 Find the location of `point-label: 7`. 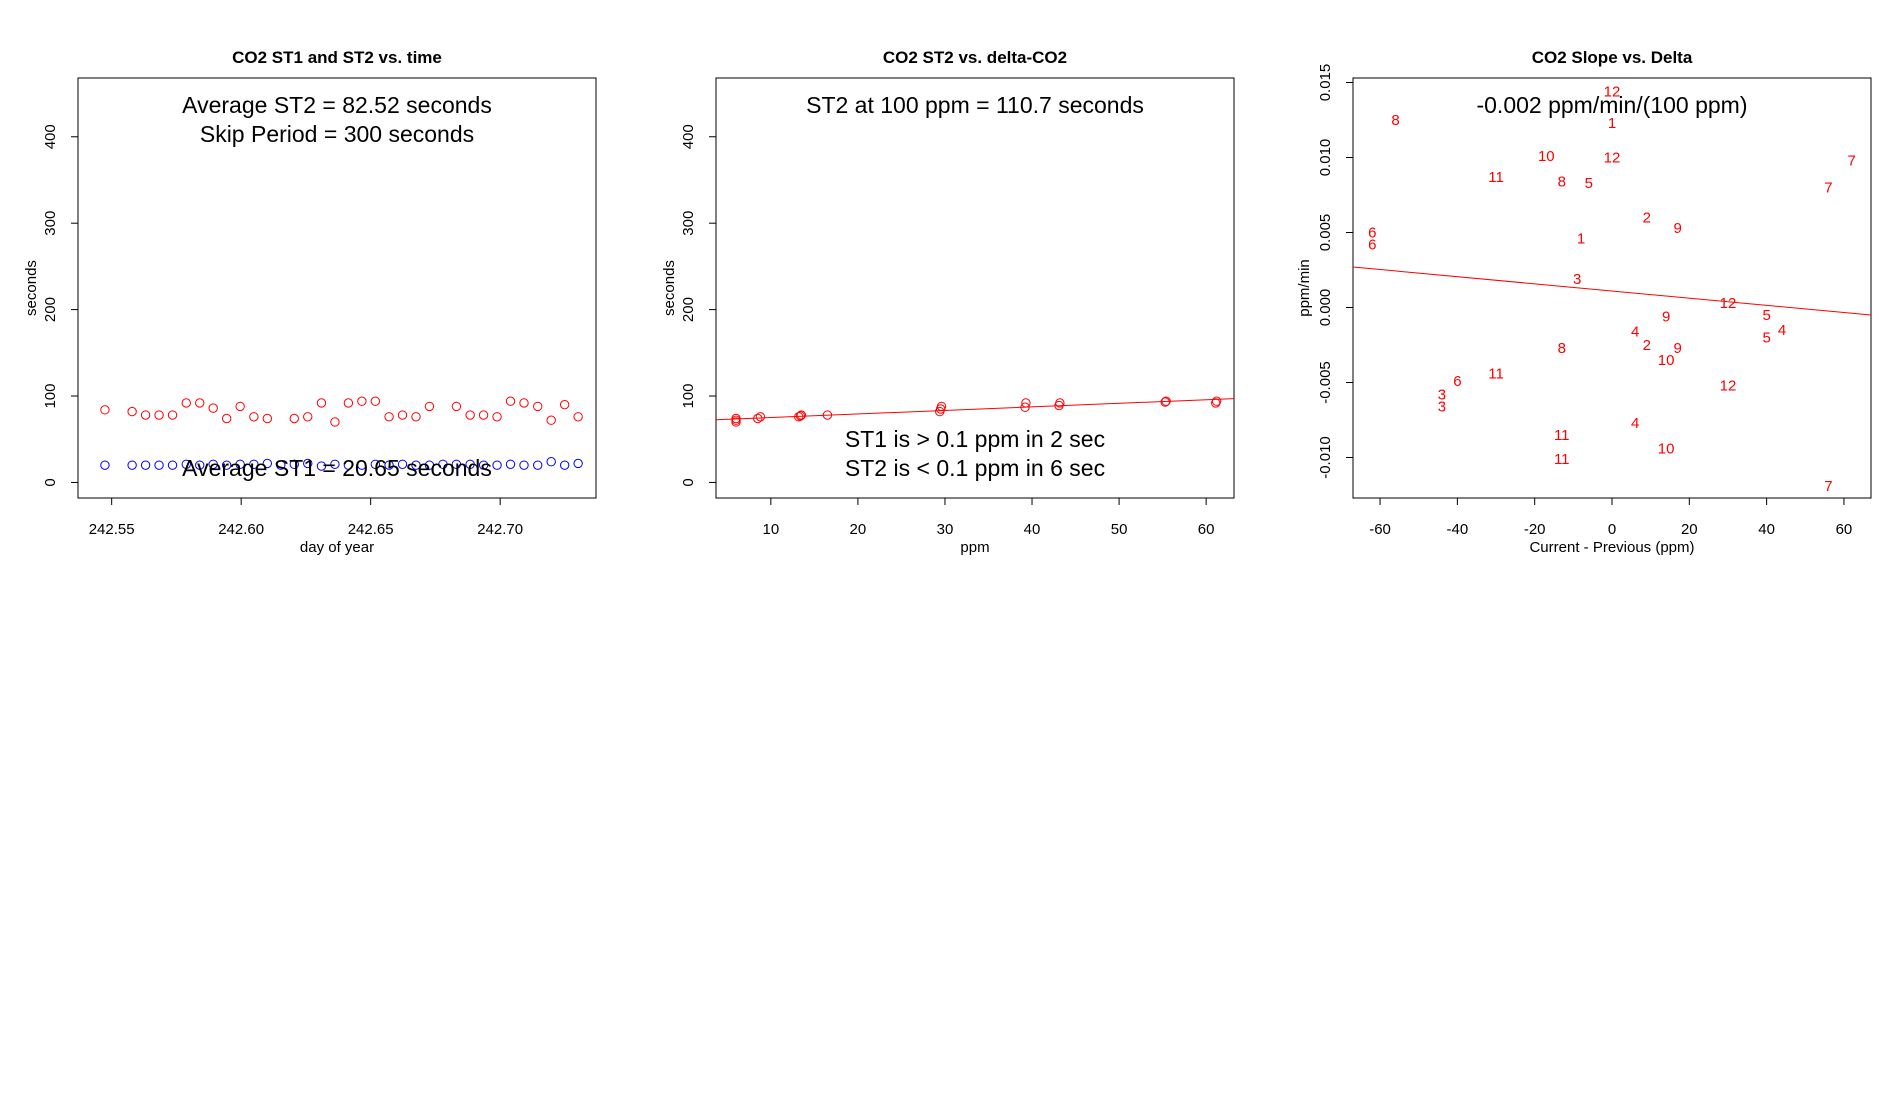

point-label: 7 is located at coordinates (1828, 188).